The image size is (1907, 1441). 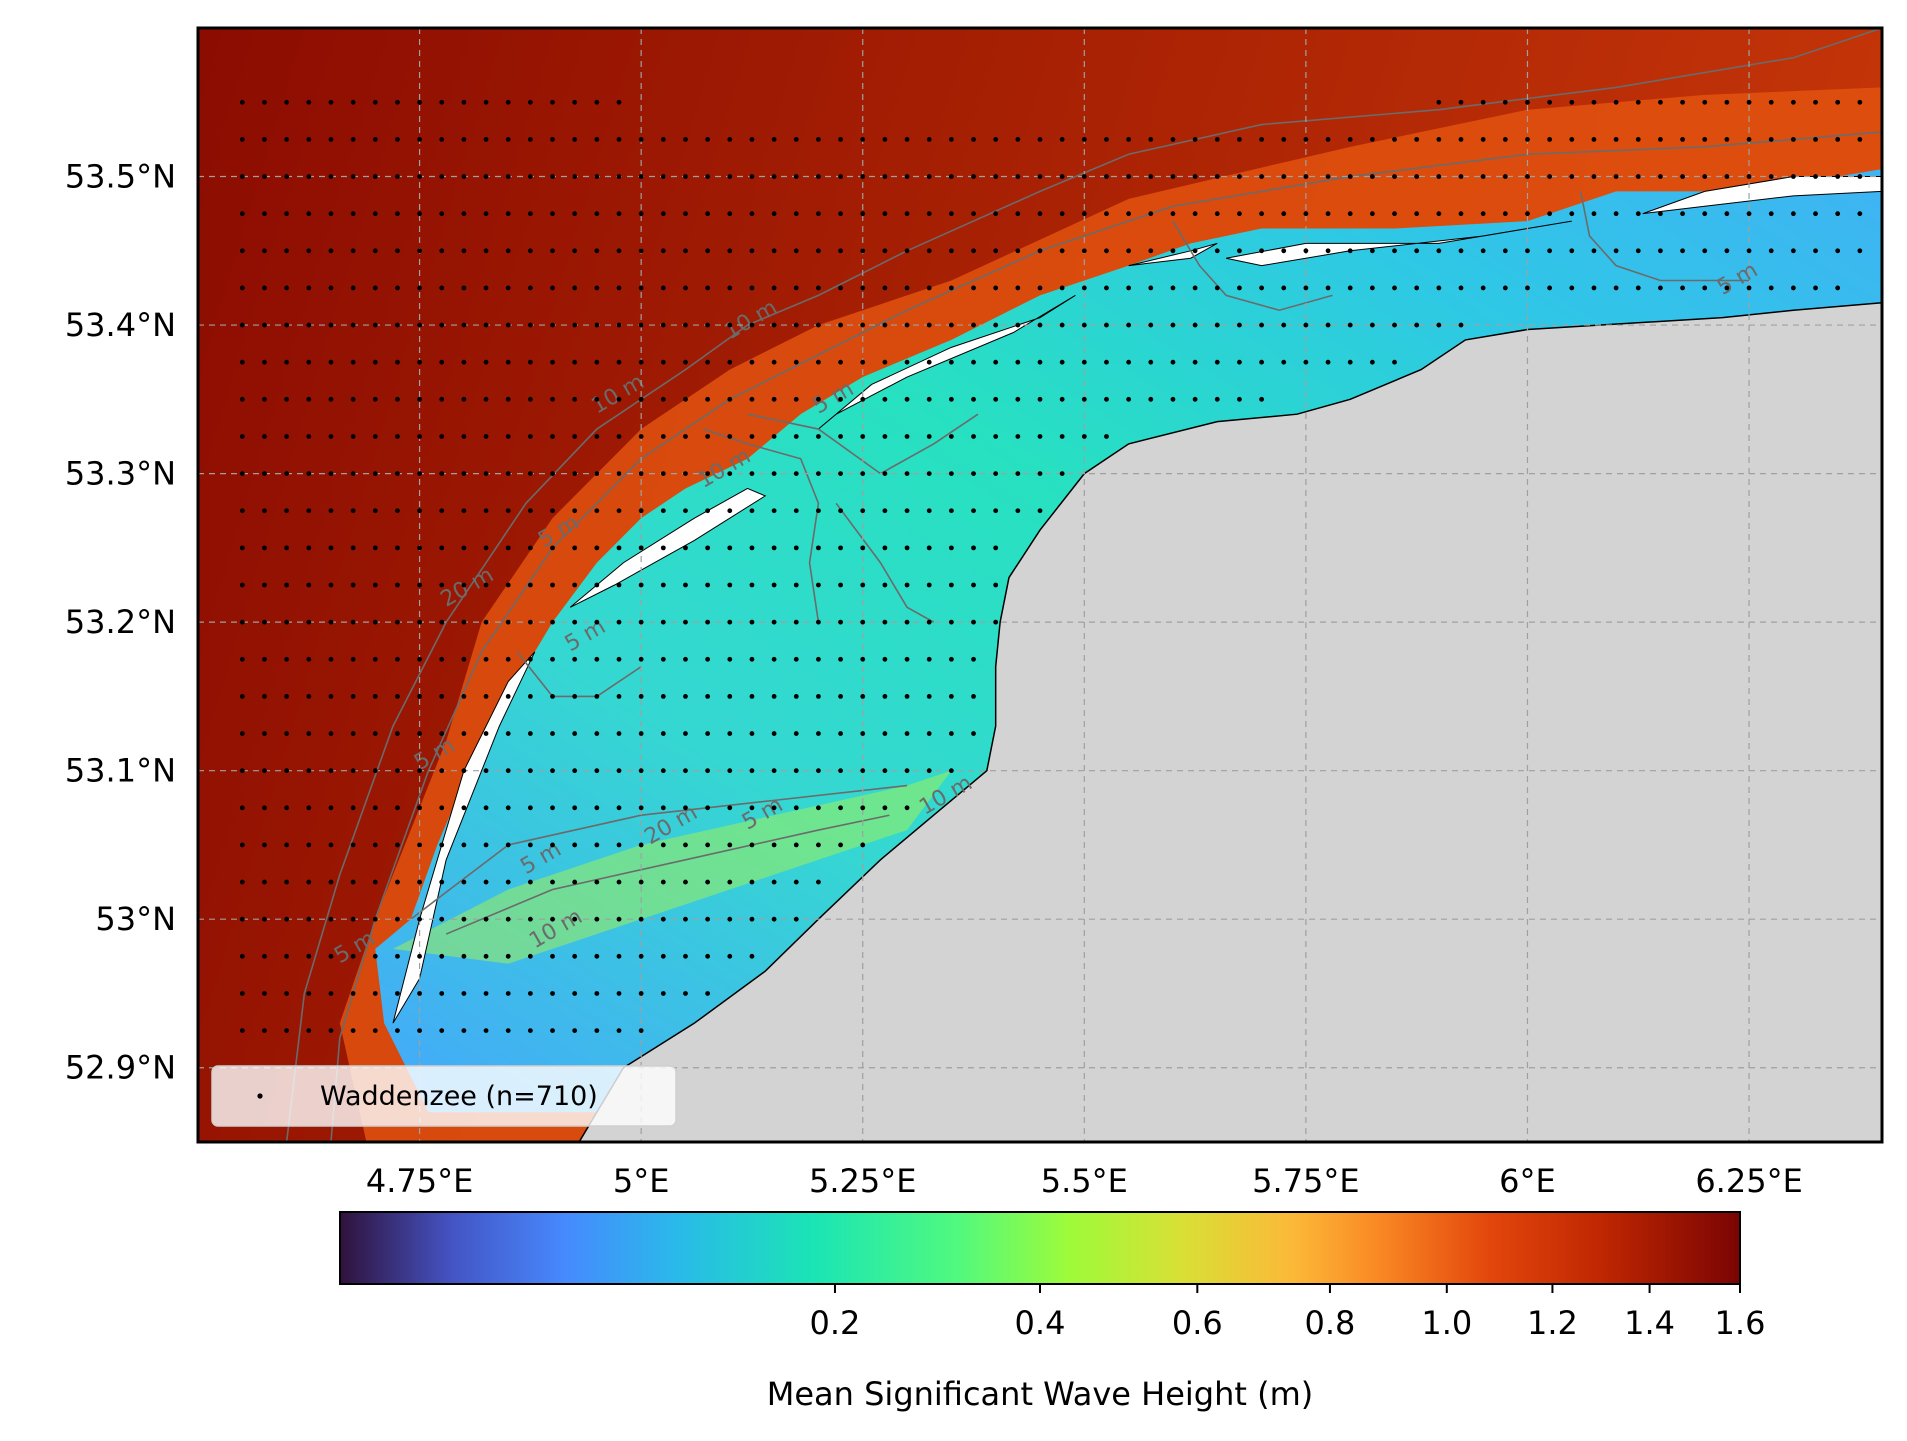 What do you see at coordinates (120, 177) in the screenshot?
I see `lat-tick: 53.5°N` at bounding box center [120, 177].